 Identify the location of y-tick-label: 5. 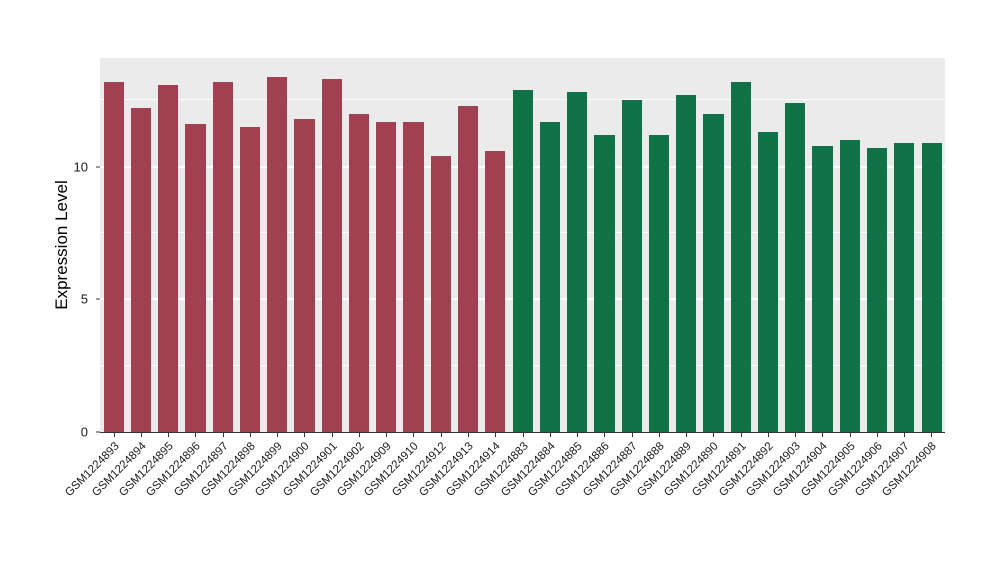
(84, 299).